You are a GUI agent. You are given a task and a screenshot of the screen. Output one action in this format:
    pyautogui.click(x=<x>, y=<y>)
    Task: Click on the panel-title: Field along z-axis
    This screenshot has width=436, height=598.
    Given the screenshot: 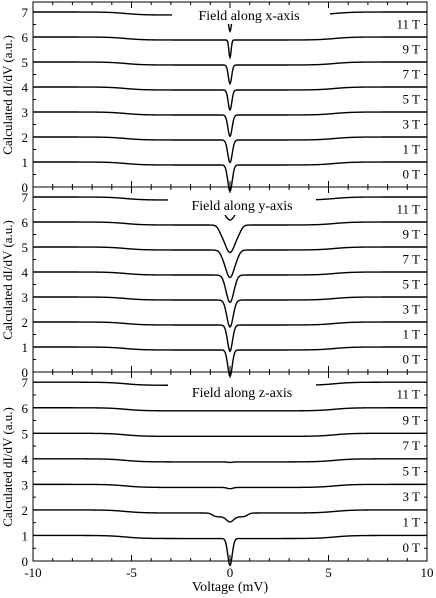 What is the action you would take?
    pyautogui.click(x=242, y=393)
    